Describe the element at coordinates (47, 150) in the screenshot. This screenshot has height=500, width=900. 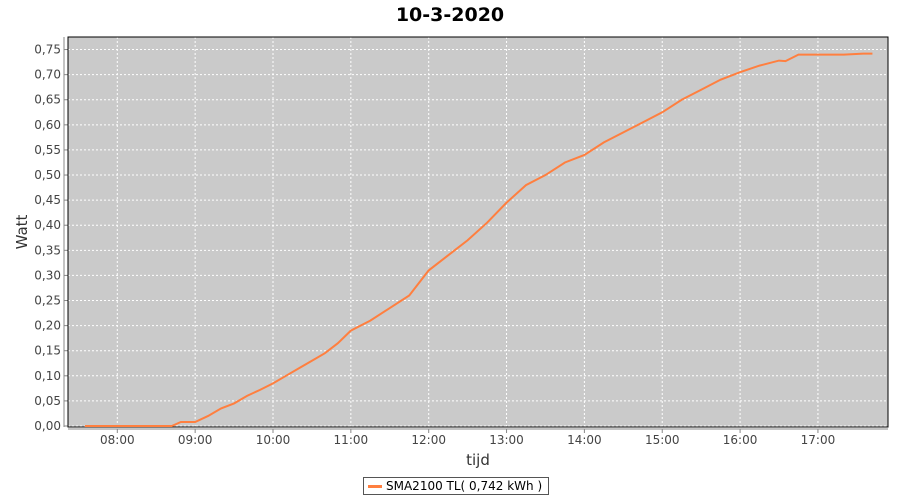
I see `y-tick-label: 0,55` at that location.